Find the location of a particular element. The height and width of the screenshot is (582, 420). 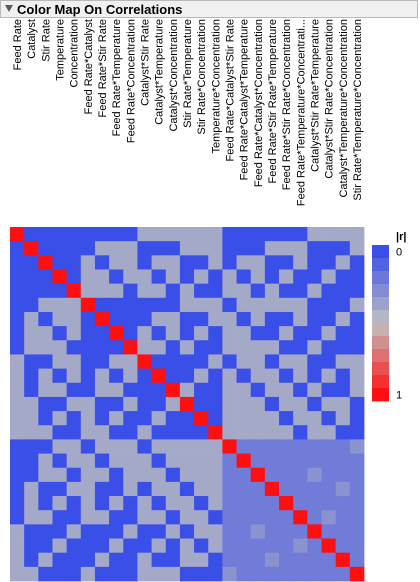

column-label: Catalyst*Concentration is located at coordinates (174, 75).